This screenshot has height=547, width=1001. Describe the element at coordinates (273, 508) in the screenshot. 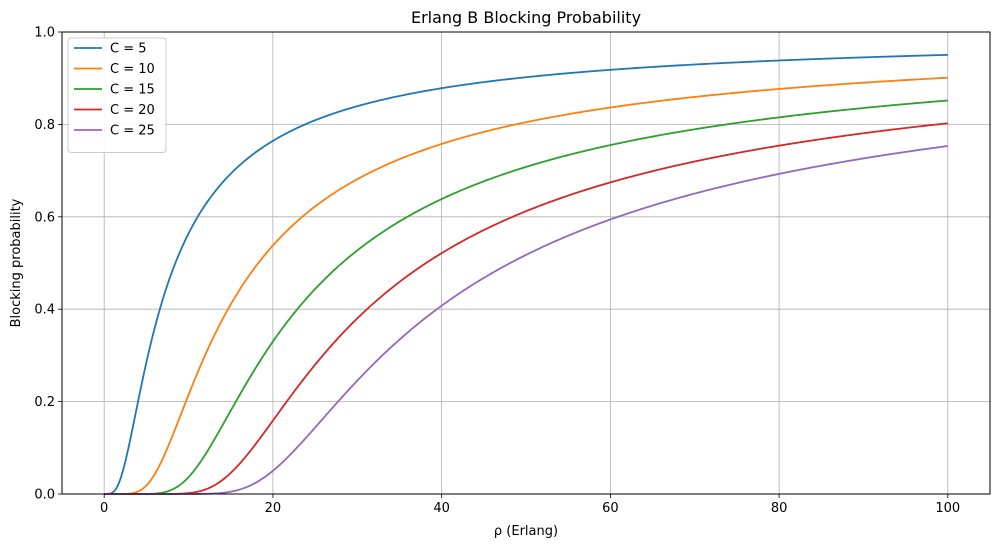

I see `x-tick-label: 20` at that location.